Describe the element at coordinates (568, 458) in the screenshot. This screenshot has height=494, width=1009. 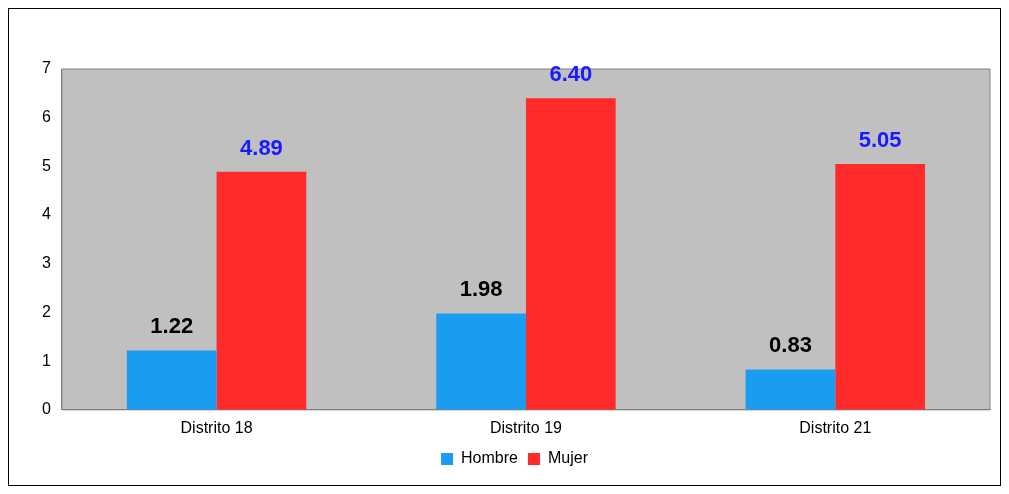
I see `legend-label: Mujer` at that location.